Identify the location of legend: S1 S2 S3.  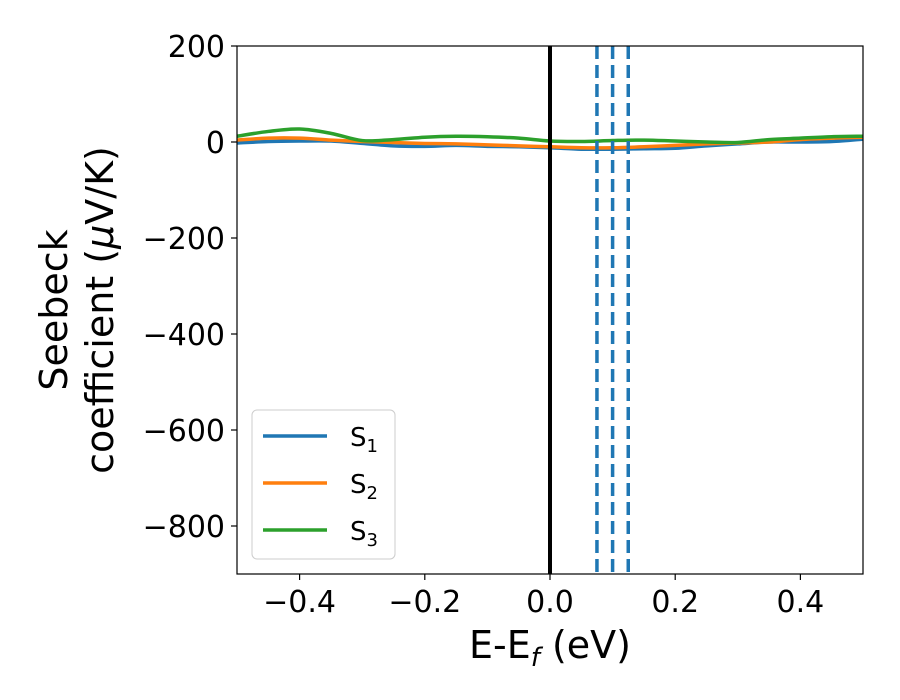
(323, 484).